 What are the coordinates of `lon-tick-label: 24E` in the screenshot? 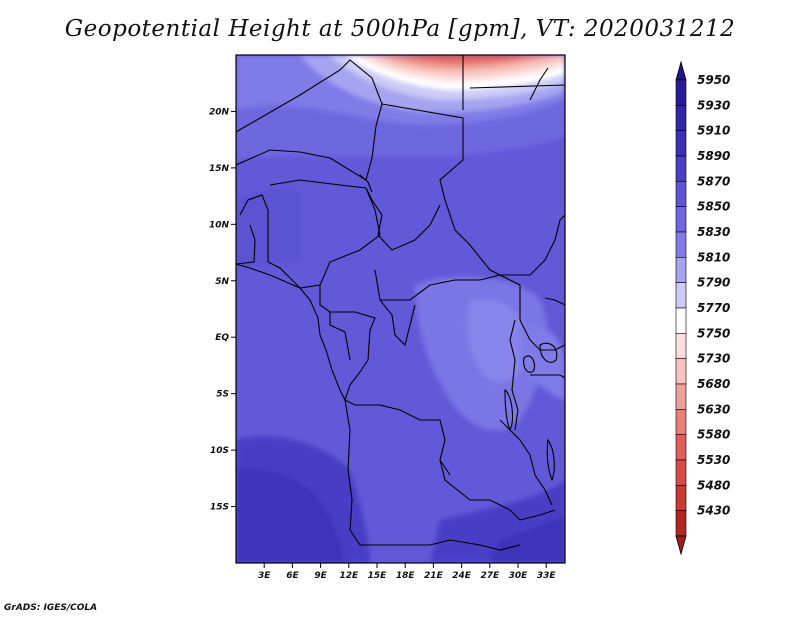 It's located at (462, 576).